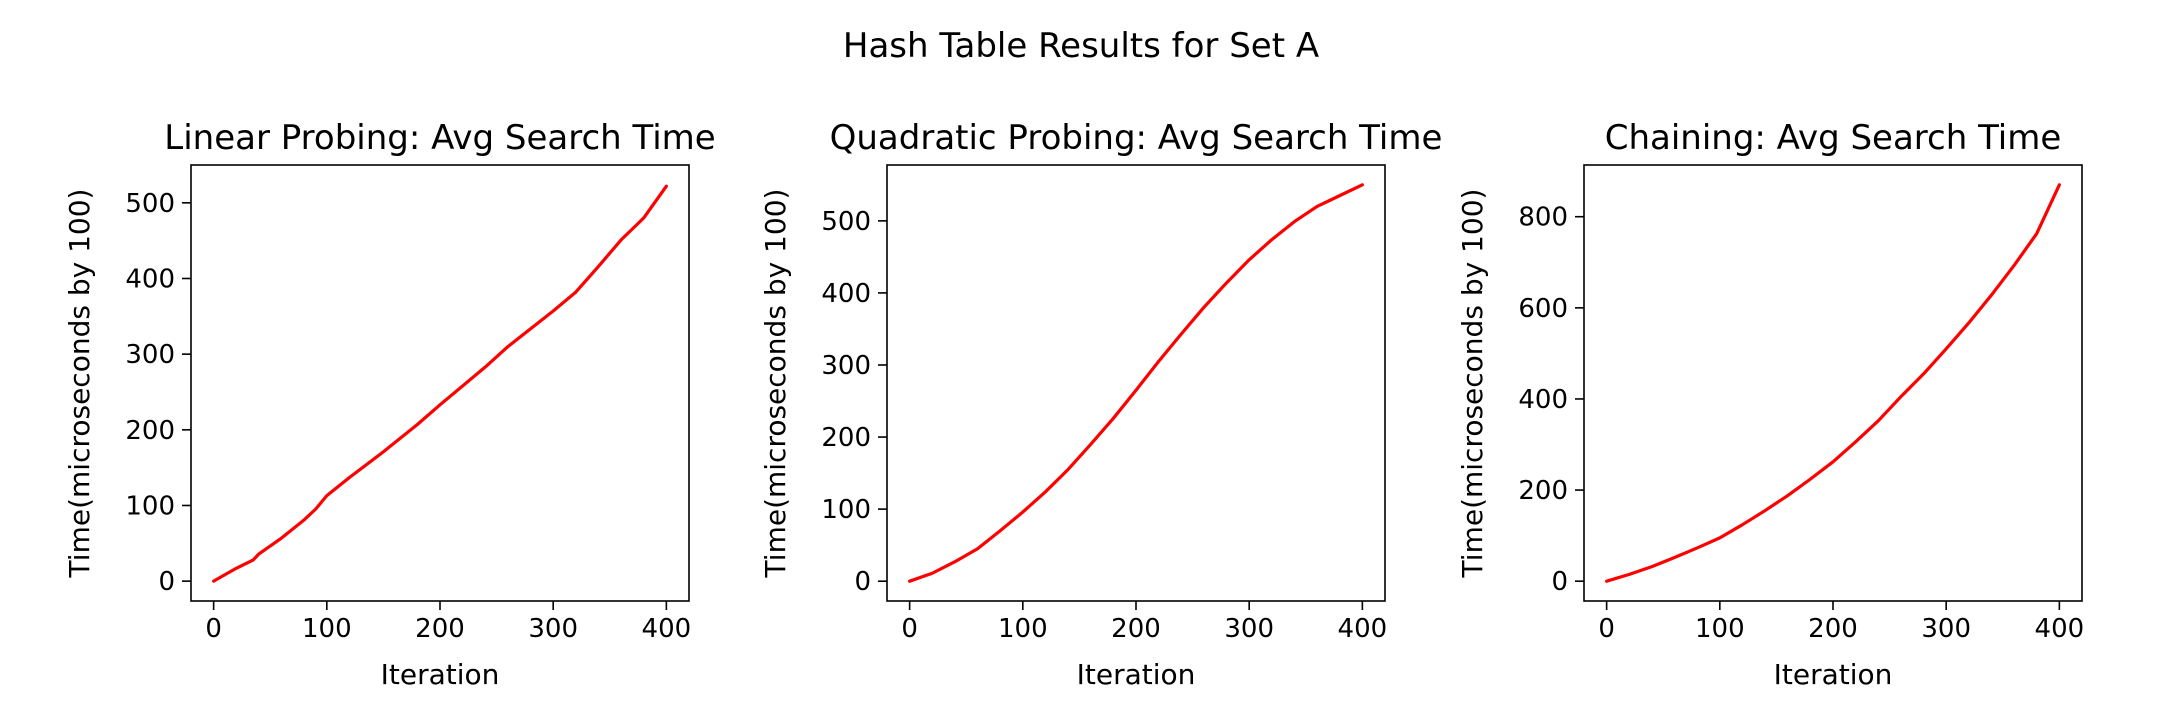  I want to click on figure-suptitle: Hash Table Results for Set A, so click(1081, 46).